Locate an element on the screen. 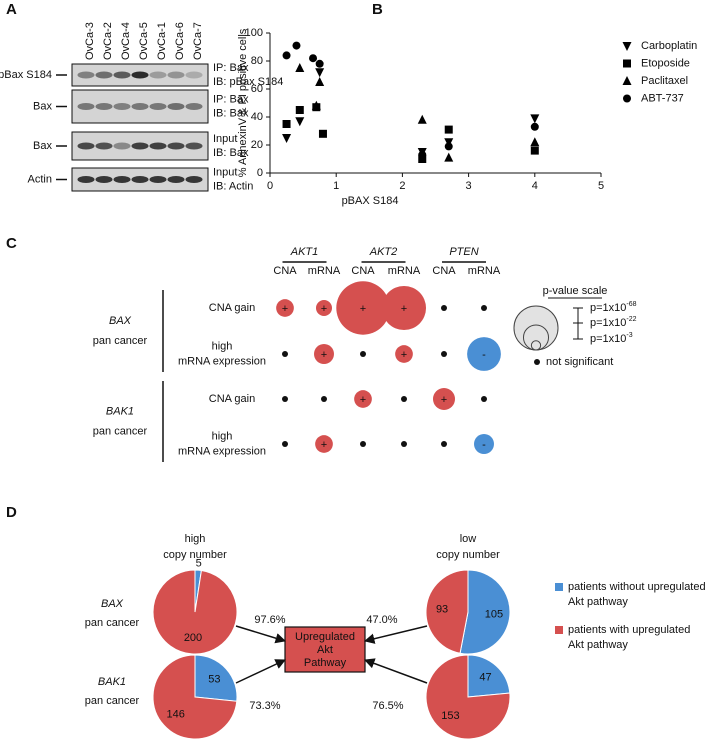  arrow-label: 97.6% is located at coordinates (269, 620).